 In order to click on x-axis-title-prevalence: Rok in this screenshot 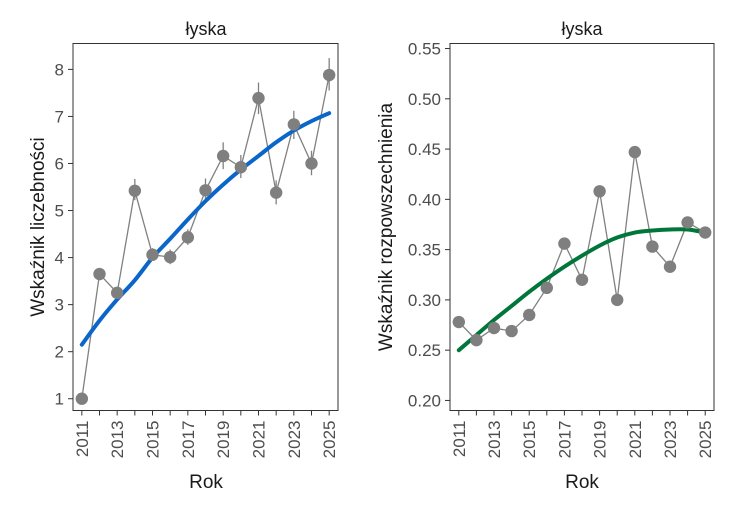, I will do `click(582, 482)`.